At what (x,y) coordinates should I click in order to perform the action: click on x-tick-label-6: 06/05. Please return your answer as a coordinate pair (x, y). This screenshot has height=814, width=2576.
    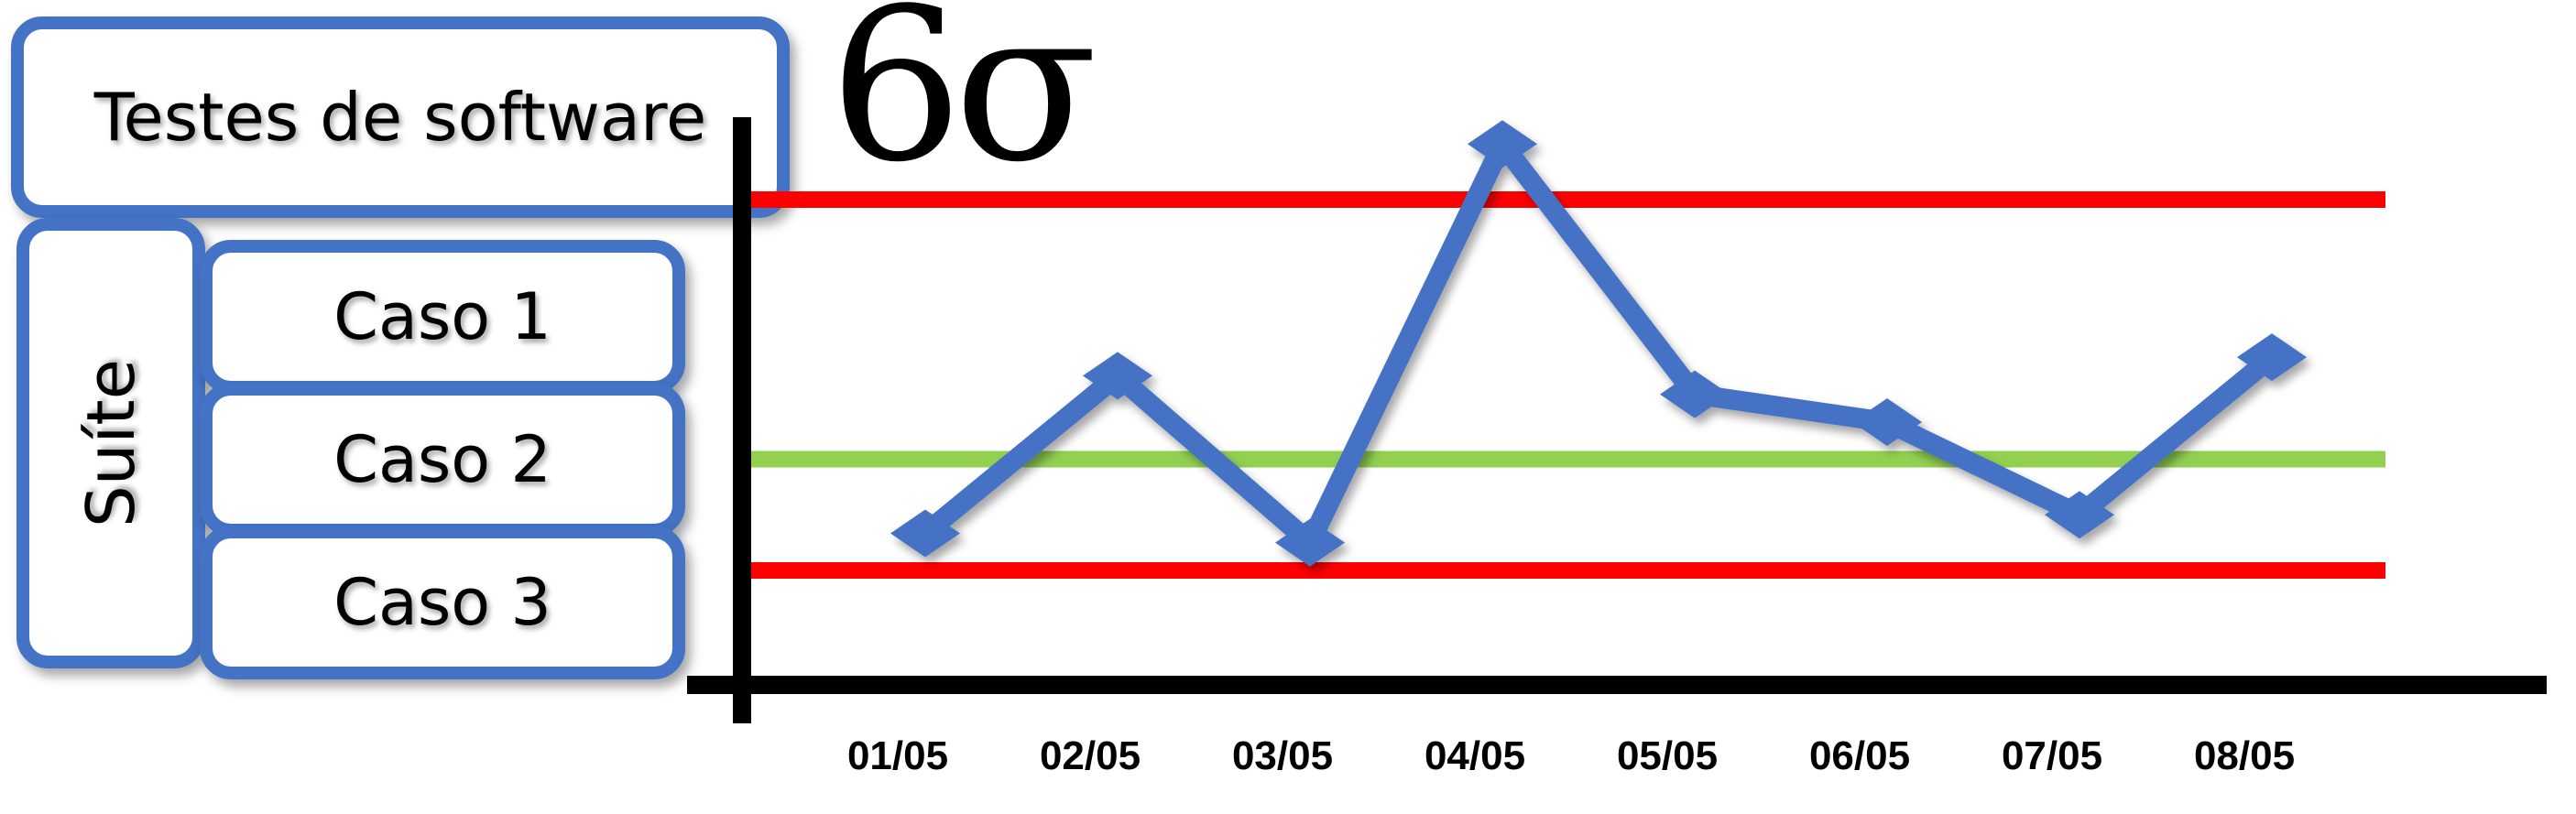
    Looking at the image, I should click on (1860, 755).